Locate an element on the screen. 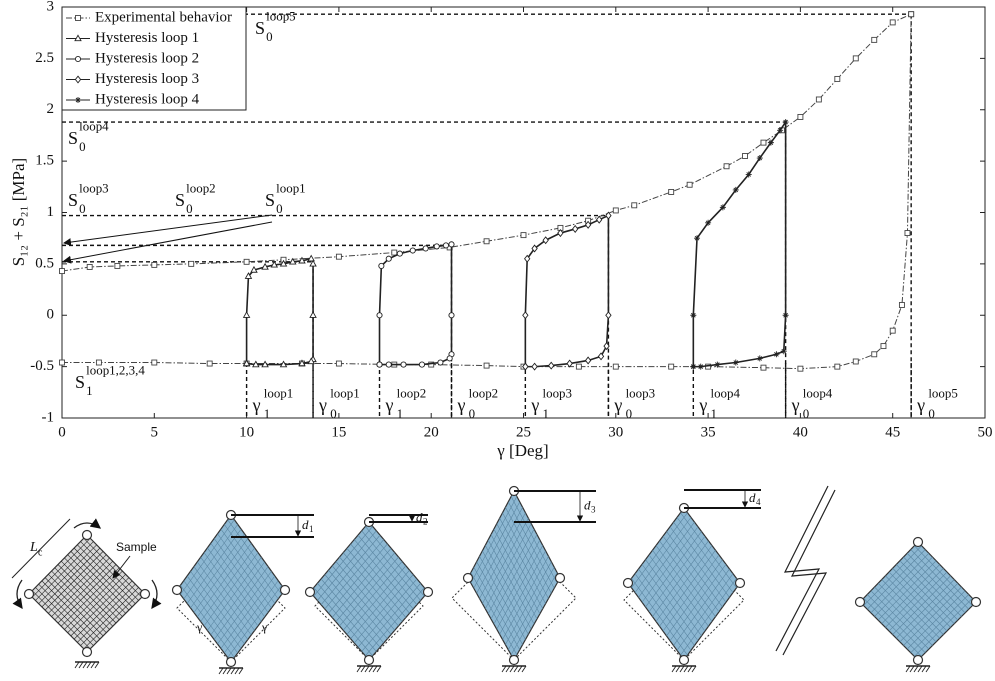 Image resolution: width=995 pixels, height=681 pixels. label-sup: loop3 is located at coordinates (558, 392).